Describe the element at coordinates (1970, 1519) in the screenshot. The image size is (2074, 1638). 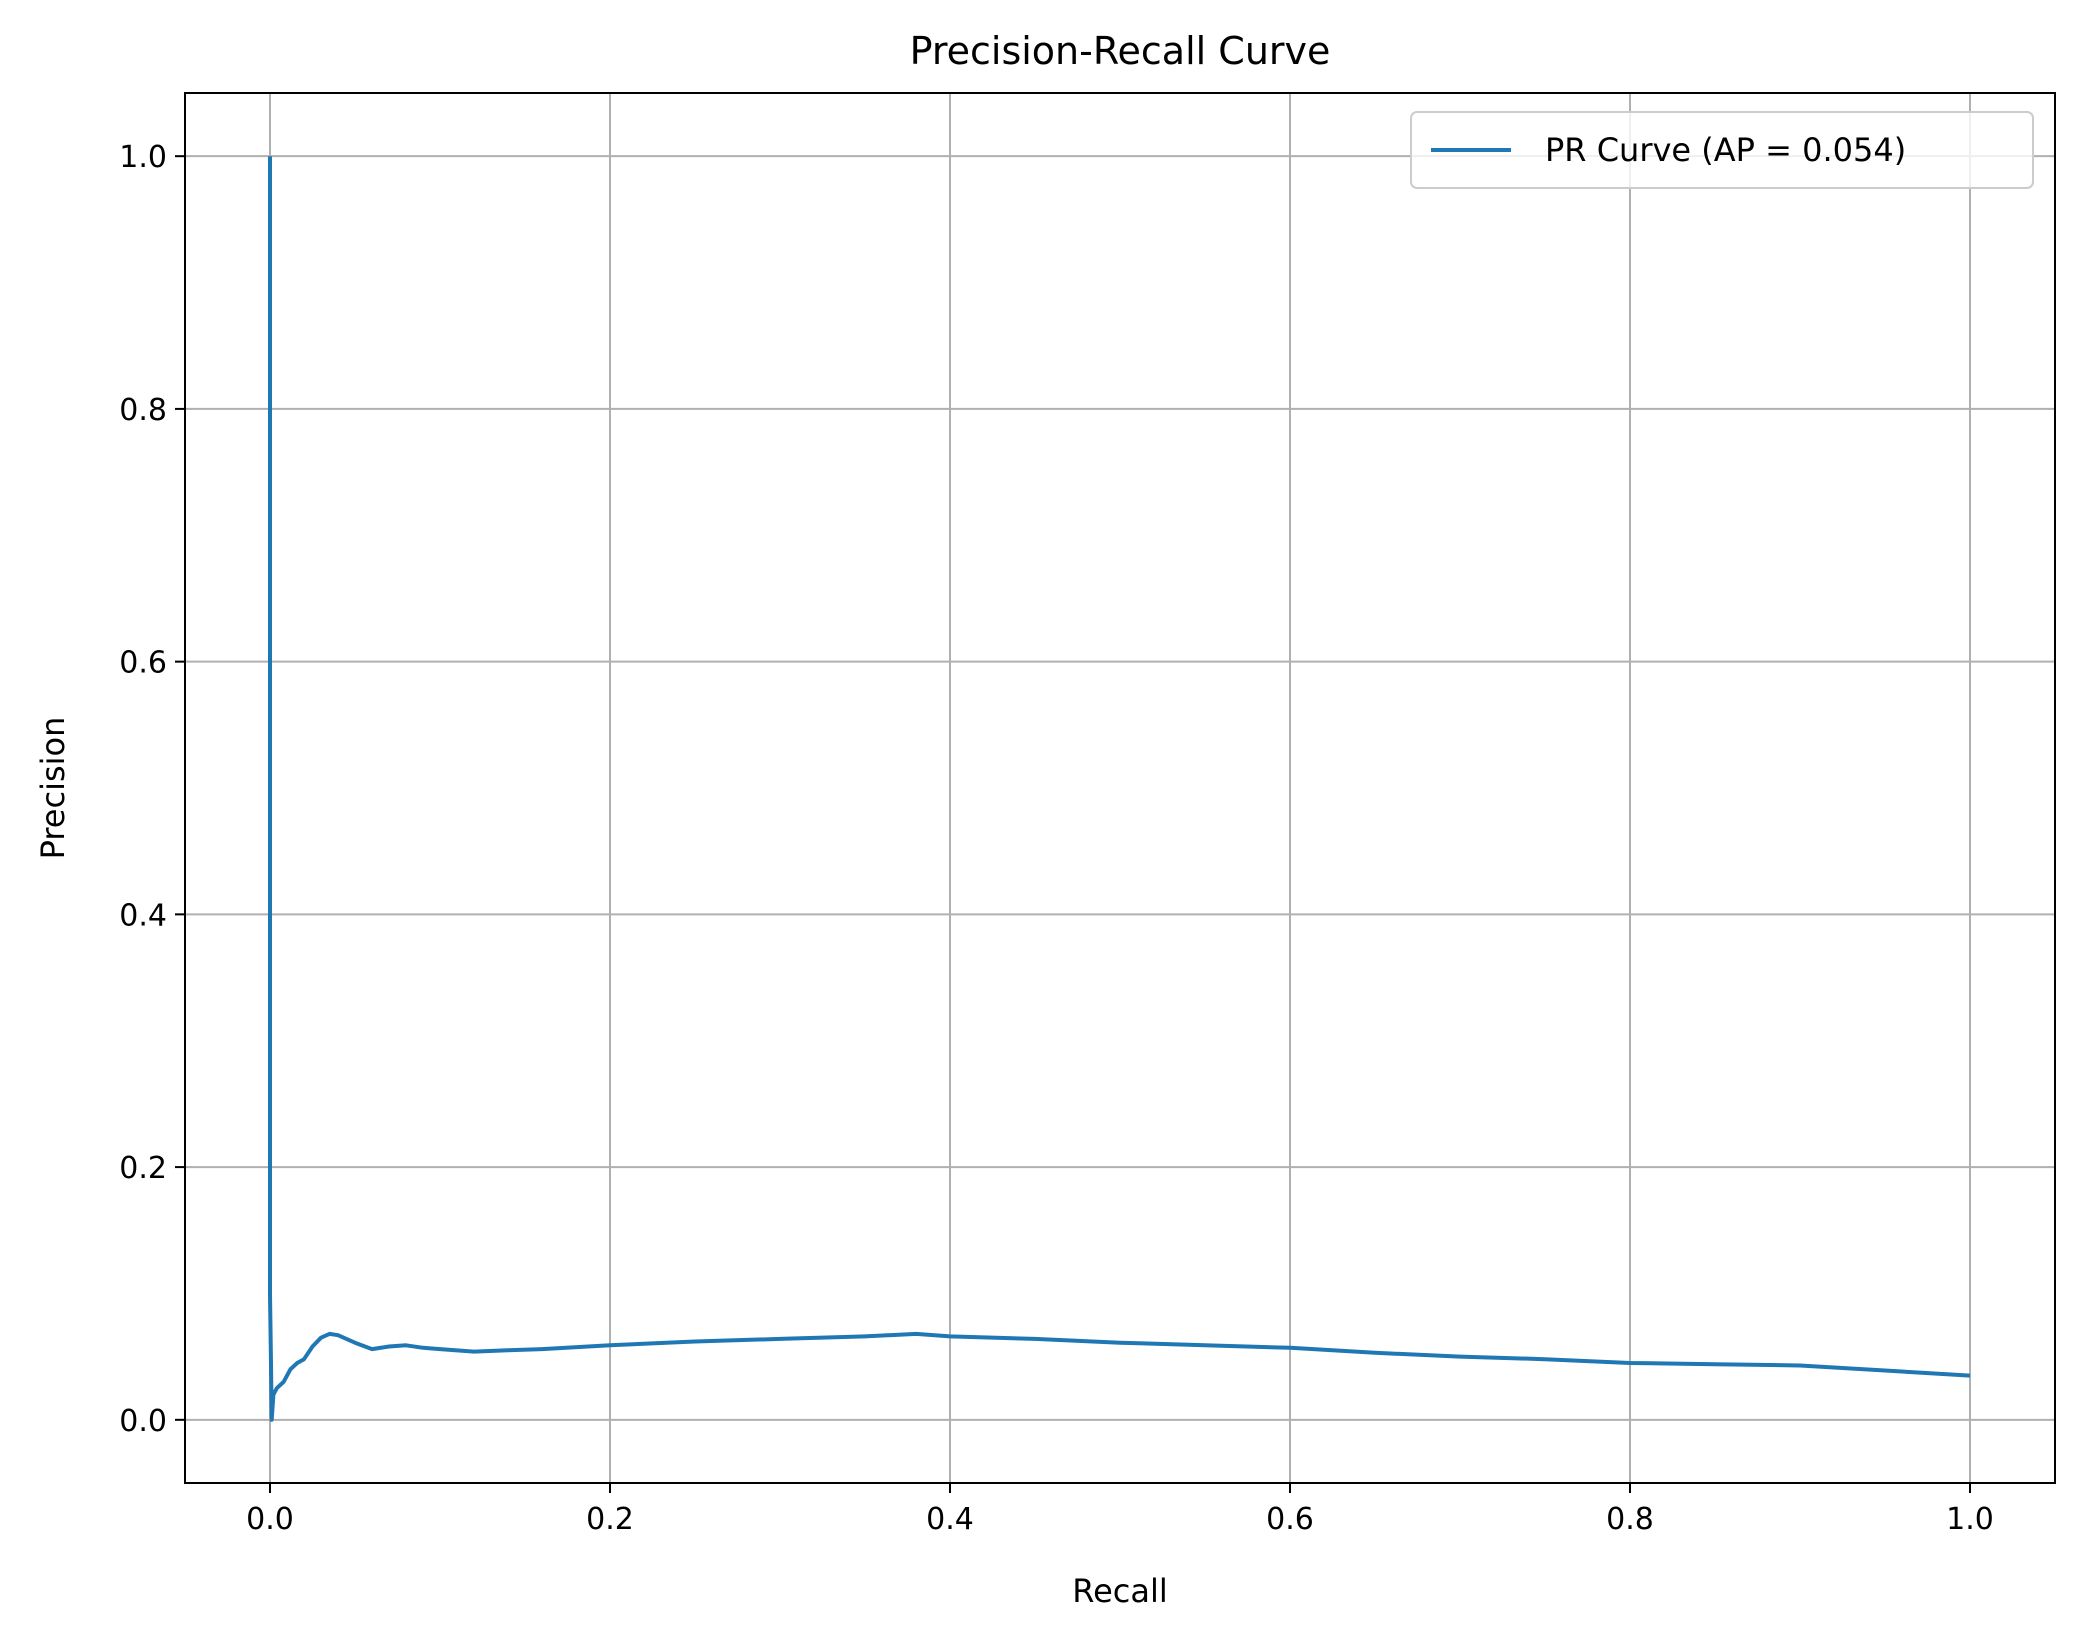
I see `x-tick-label: 1.0` at that location.